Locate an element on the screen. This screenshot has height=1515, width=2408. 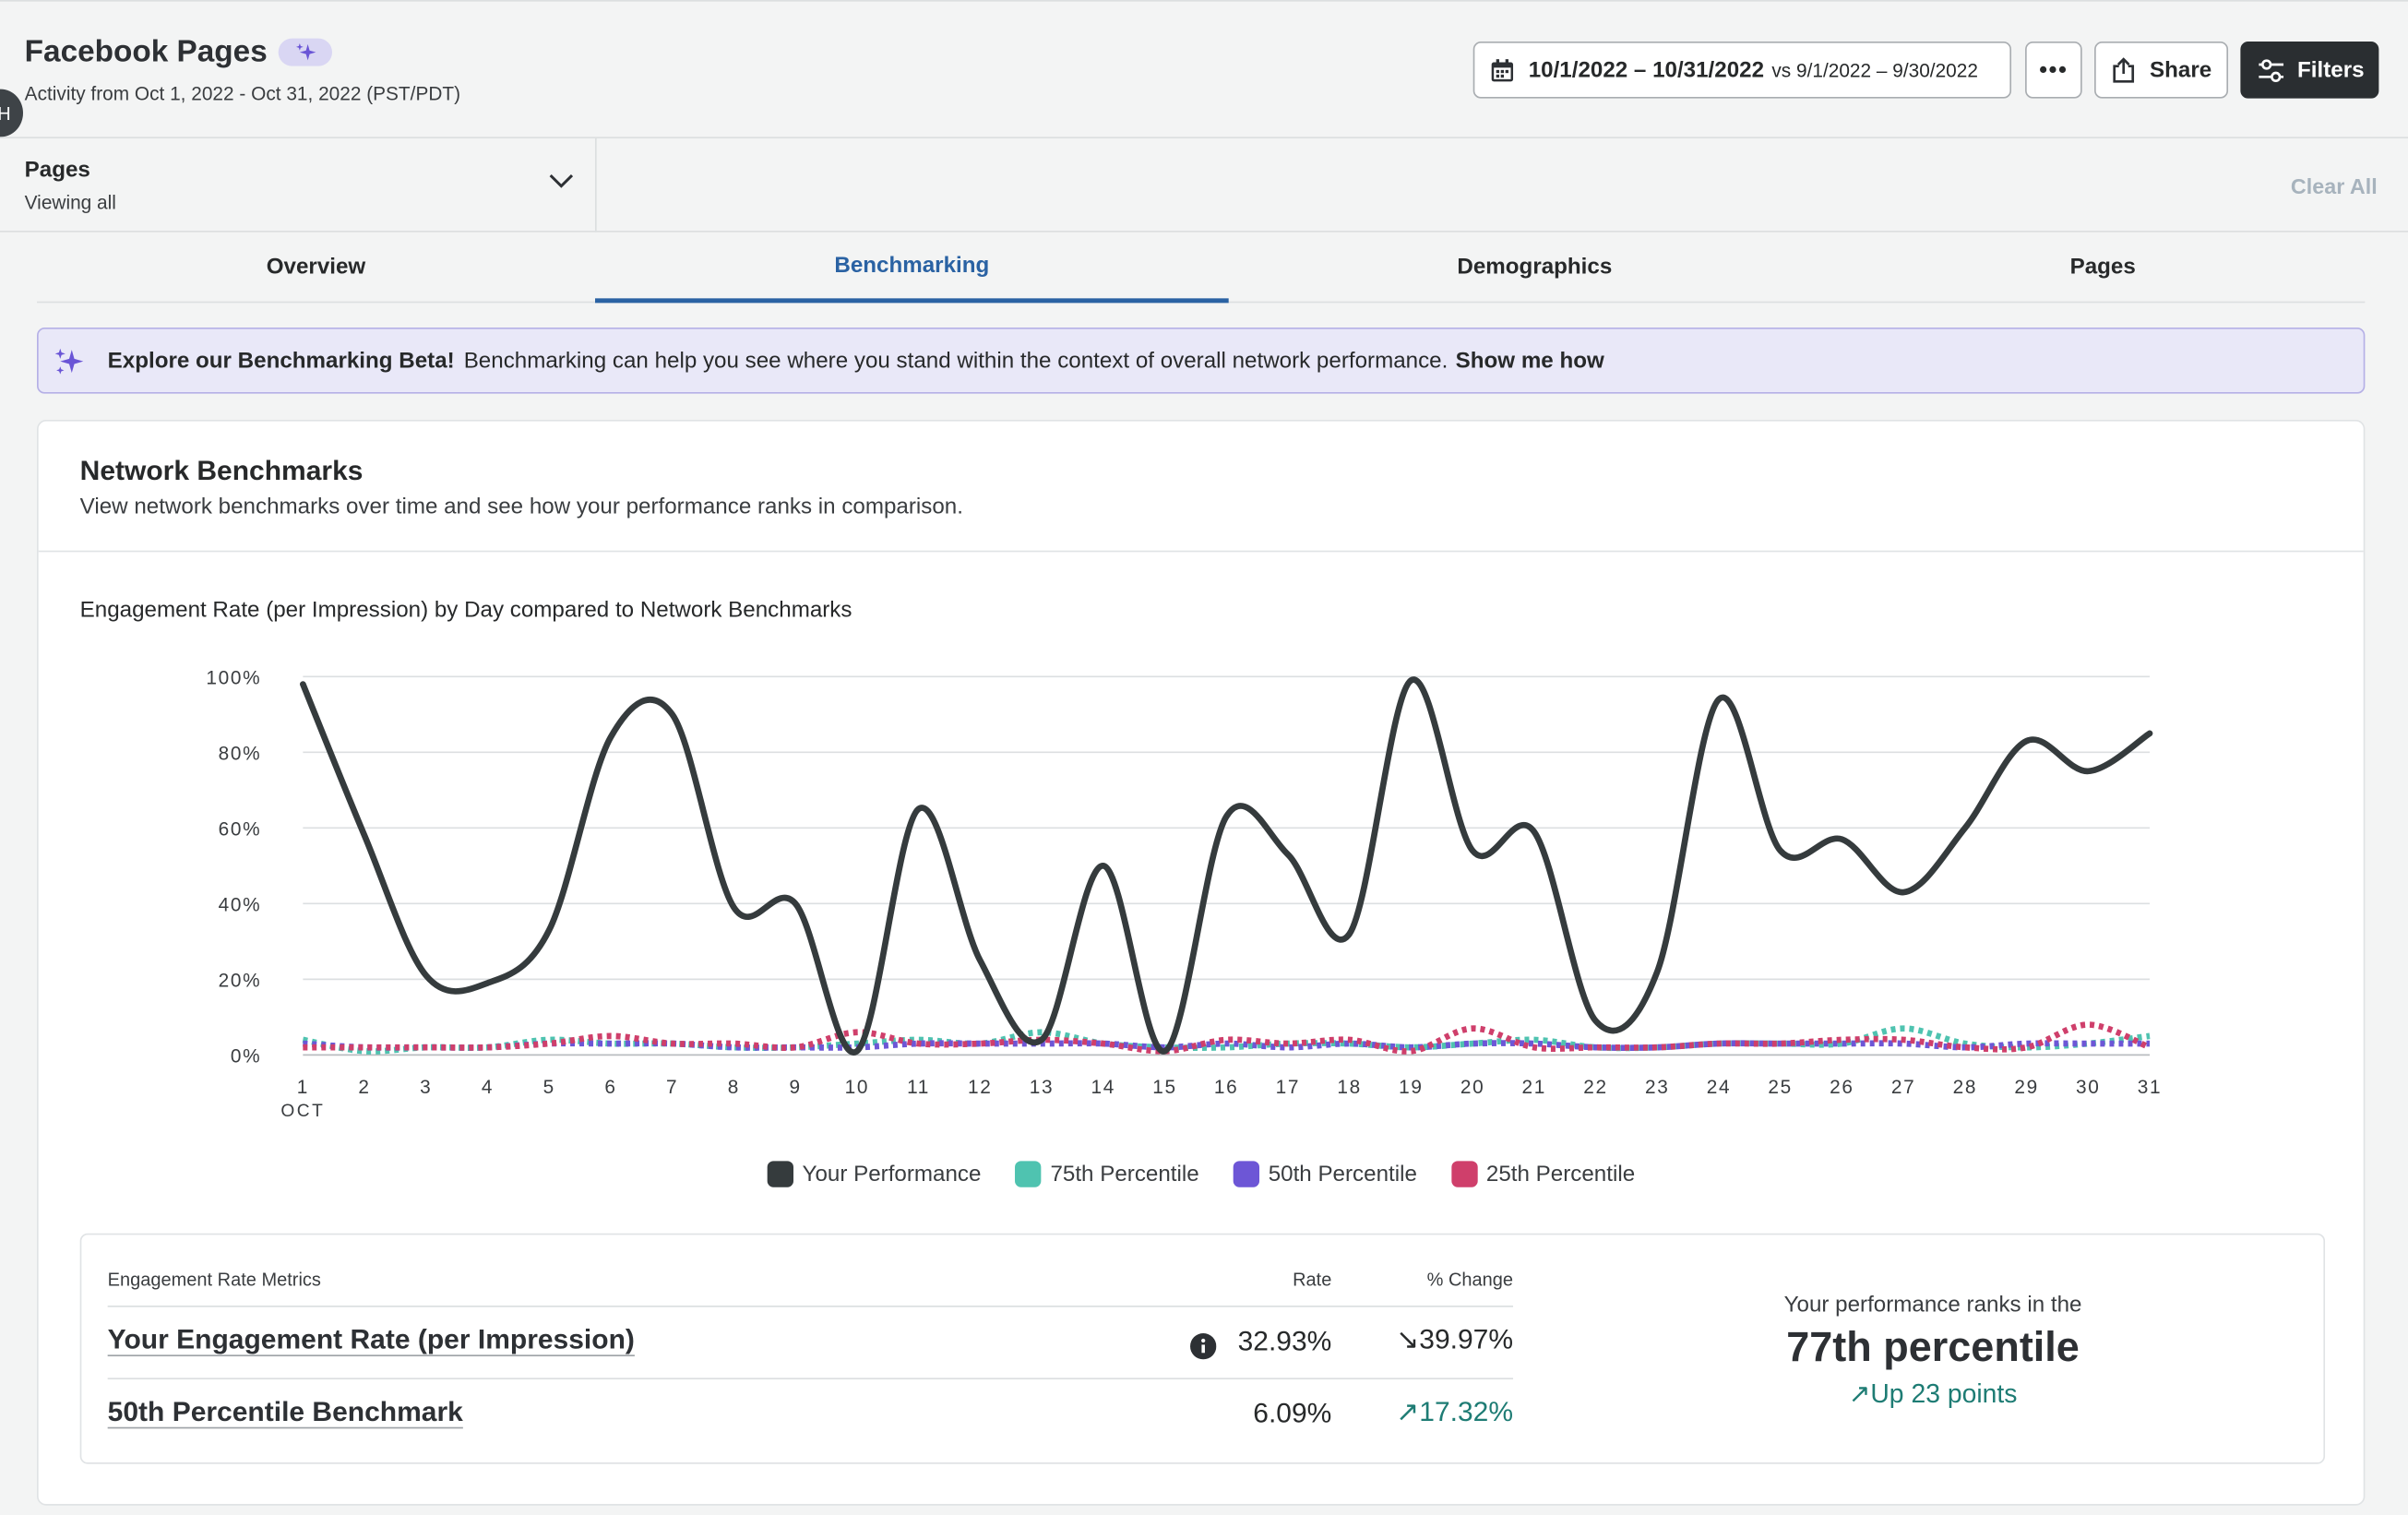
legend-75th-percentile: 75th Percentile is located at coordinates (1107, 1174).